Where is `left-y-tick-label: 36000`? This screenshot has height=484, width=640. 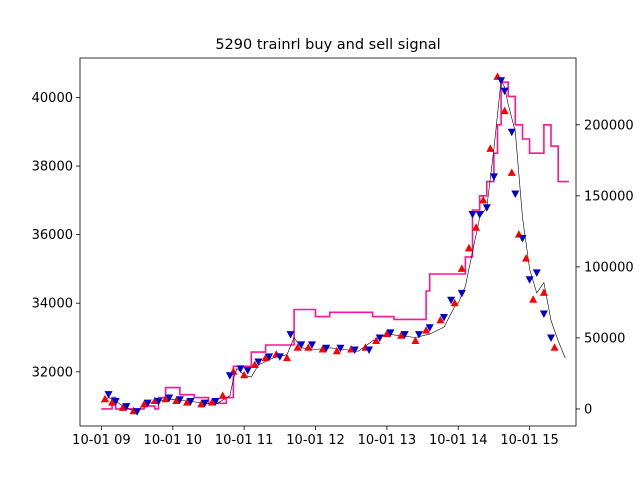
left-y-tick-label: 36000 is located at coordinates (52, 235).